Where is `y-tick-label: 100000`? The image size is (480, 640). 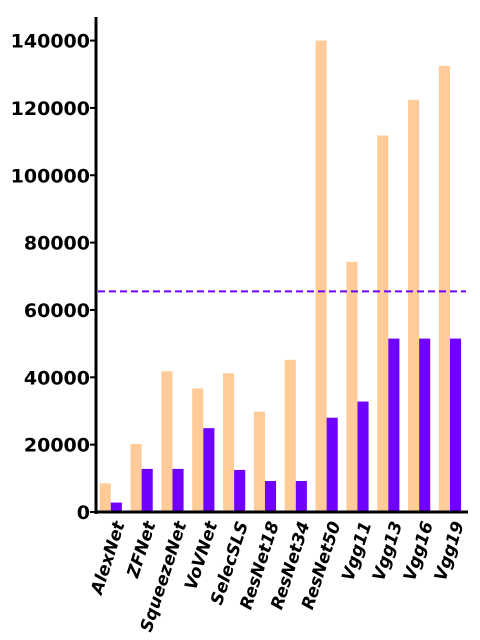 y-tick-label: 100000 is located at coordinates (50, 176).